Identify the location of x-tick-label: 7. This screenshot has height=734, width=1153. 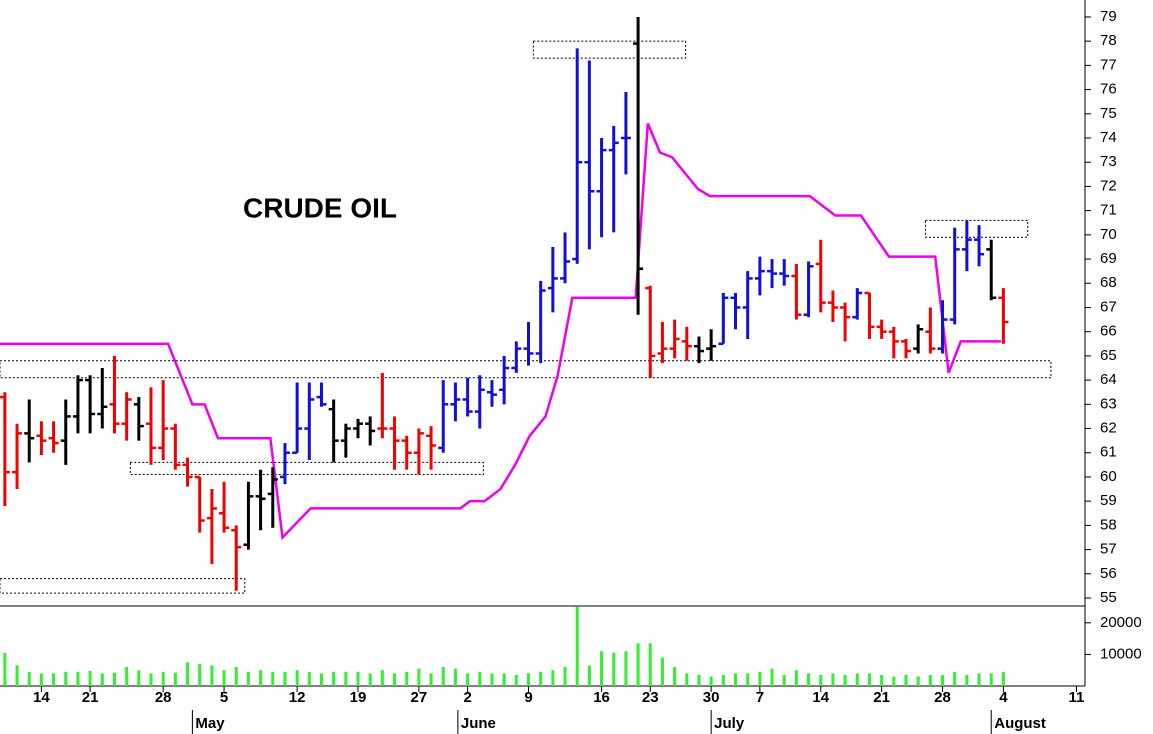
(760, 697).